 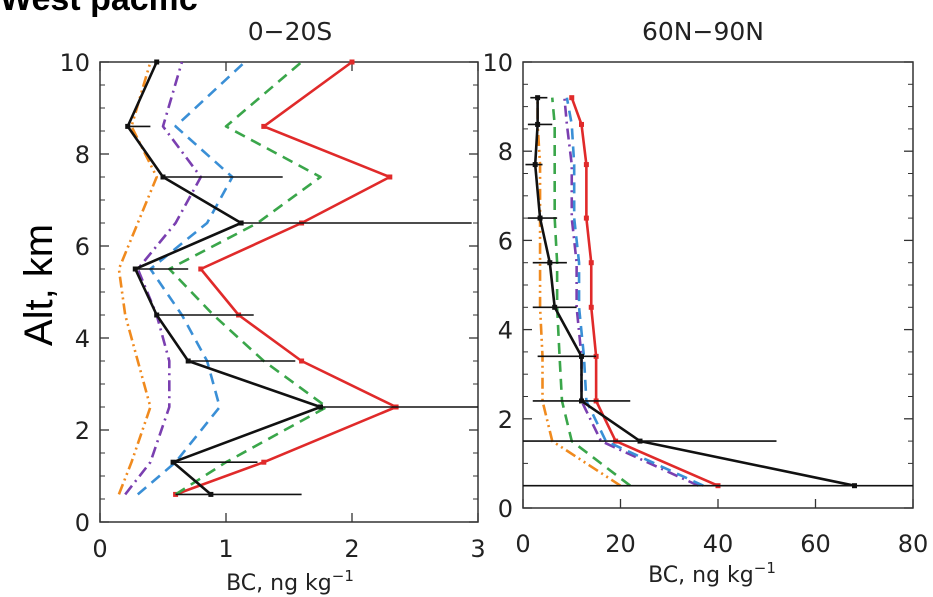 I want to click on series-line-red, so click(x=644, y=292).